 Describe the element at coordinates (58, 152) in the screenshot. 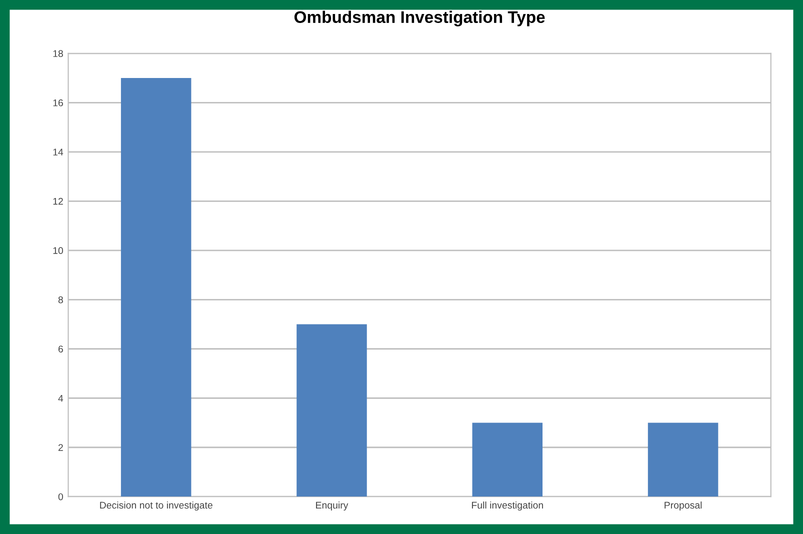

I see `y-tick-label: 14` at that location.